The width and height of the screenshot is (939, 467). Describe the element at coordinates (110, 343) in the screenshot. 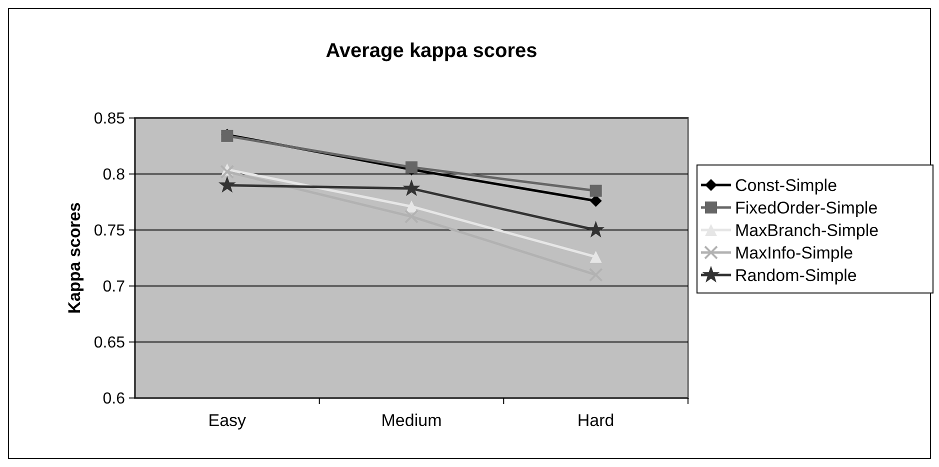

I see `y-tick-label: 0.65` at that location.